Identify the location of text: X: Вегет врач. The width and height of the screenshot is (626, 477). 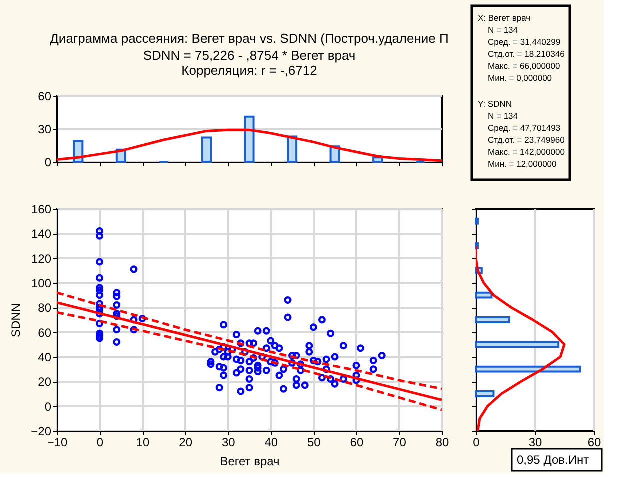
(504, 18).